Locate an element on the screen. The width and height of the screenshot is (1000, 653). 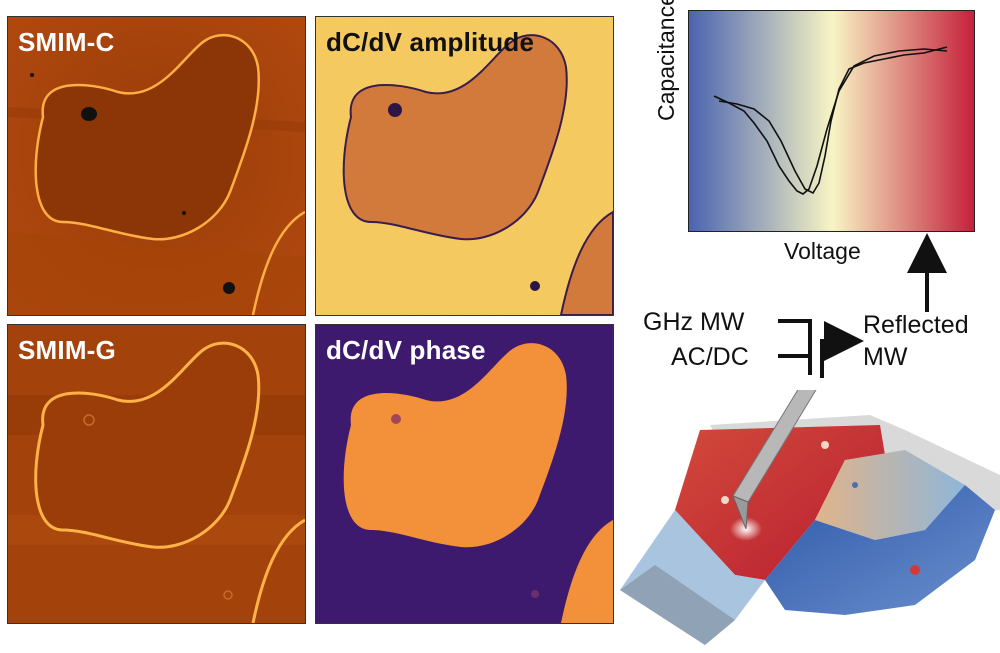
red-domain-surface is located at coordinates (780, 502).